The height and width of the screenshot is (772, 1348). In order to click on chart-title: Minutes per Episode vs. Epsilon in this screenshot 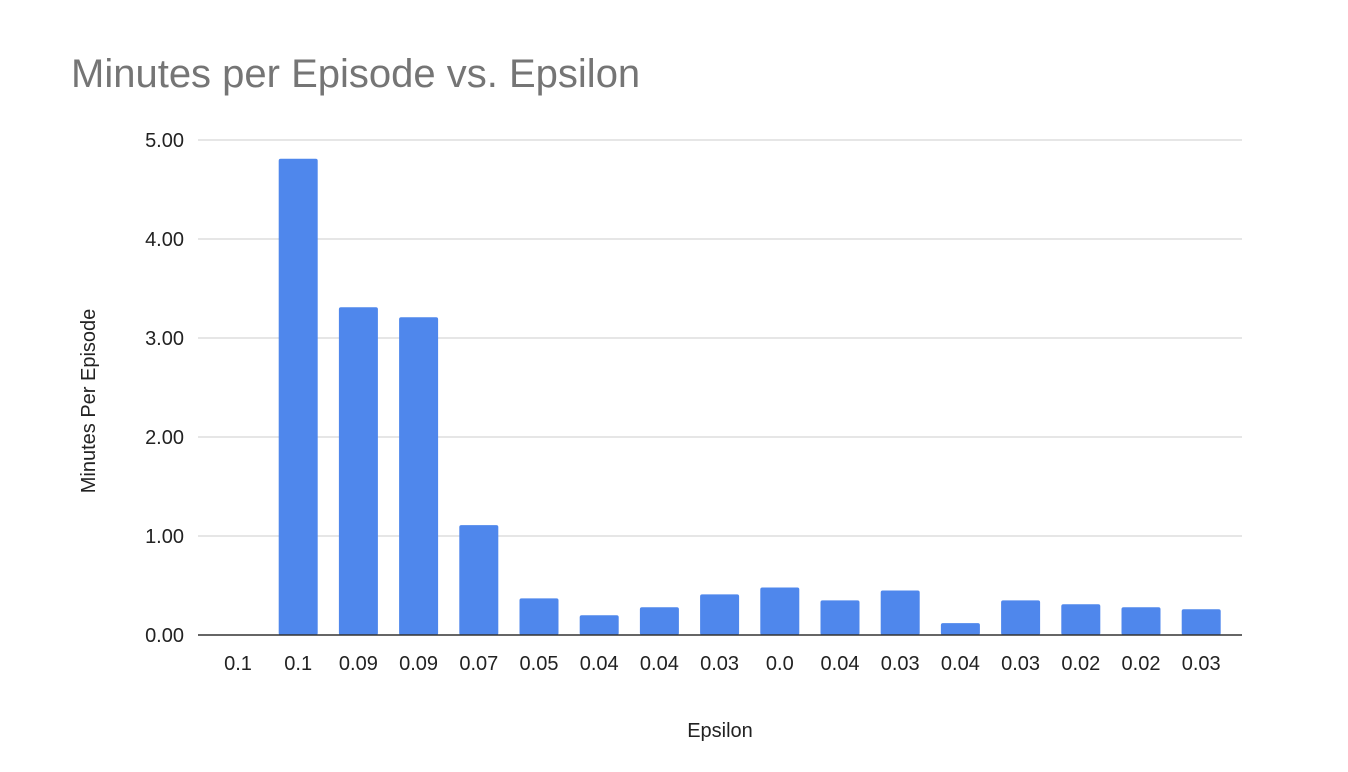, I will do `click(356, 74)`.